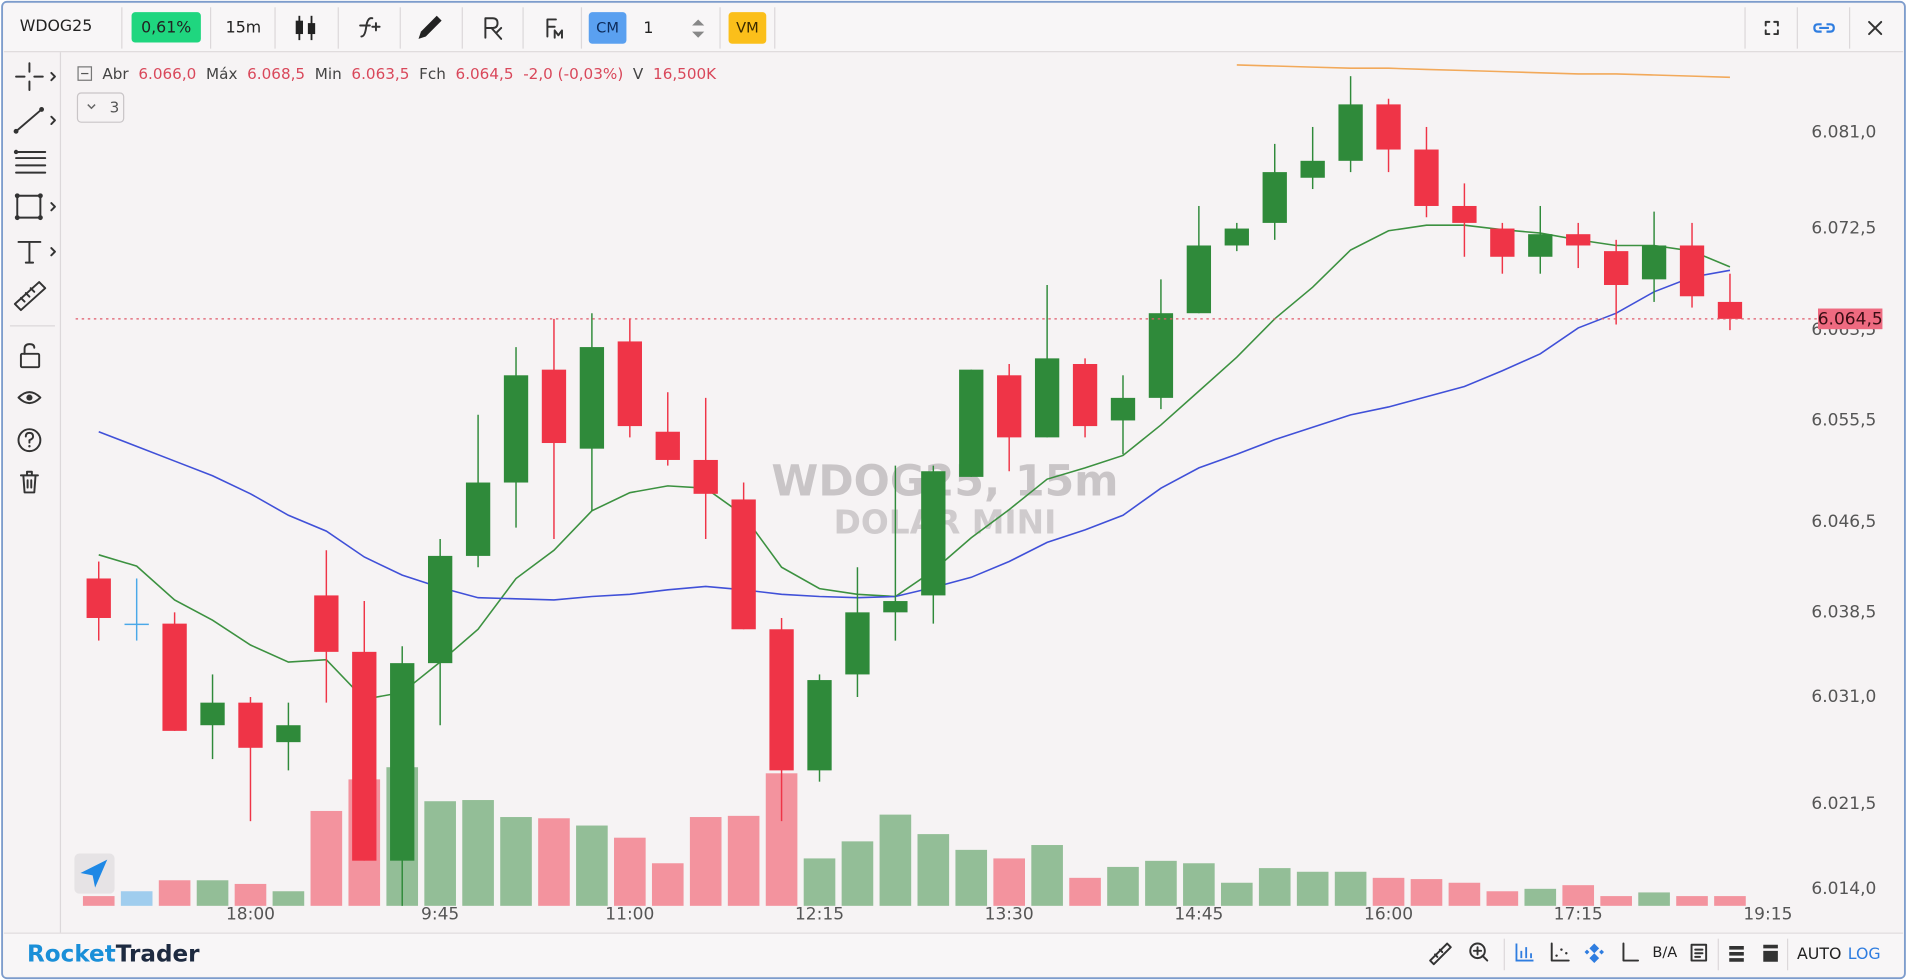 The width and height of the screenshot is (1907, 980). What do you see at coordinates (305, 28) in the screenshot?
I see `chart-type-button` at bounding box center [305, 28].